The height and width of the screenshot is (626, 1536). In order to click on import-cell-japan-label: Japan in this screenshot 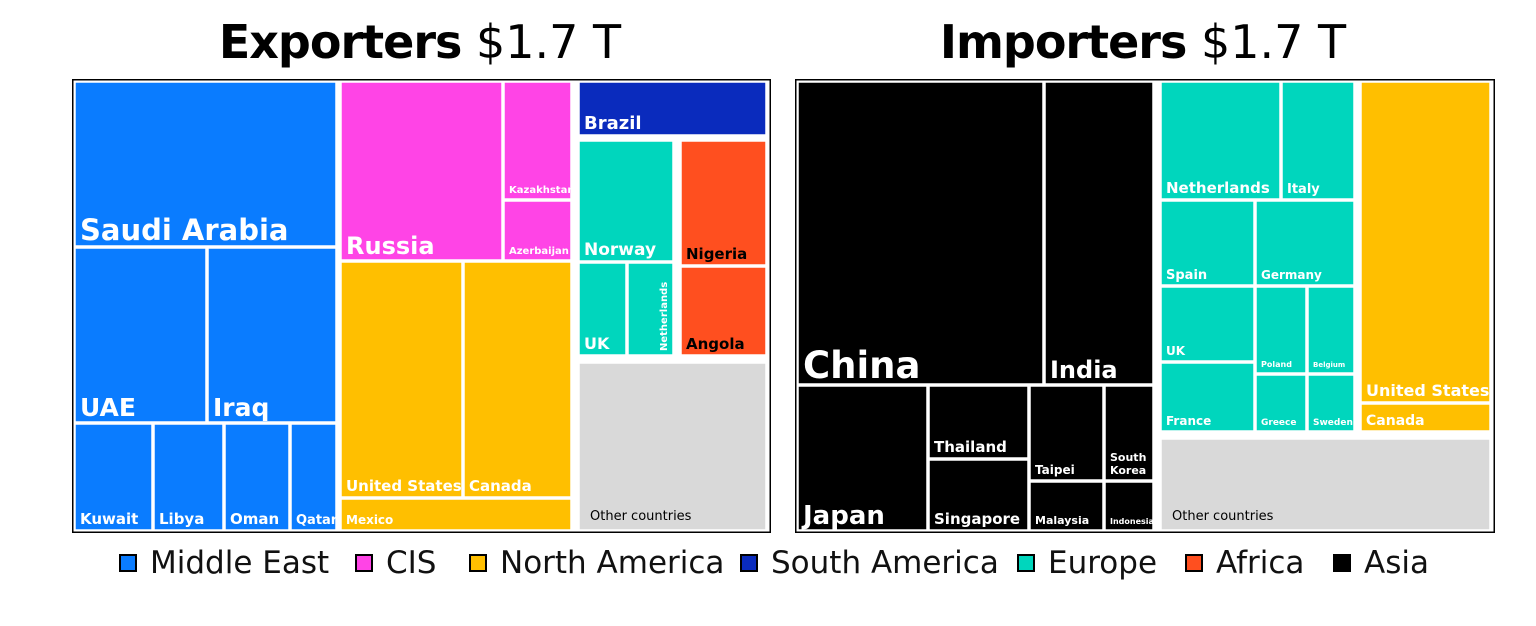, I will do `click(843, 516)`.